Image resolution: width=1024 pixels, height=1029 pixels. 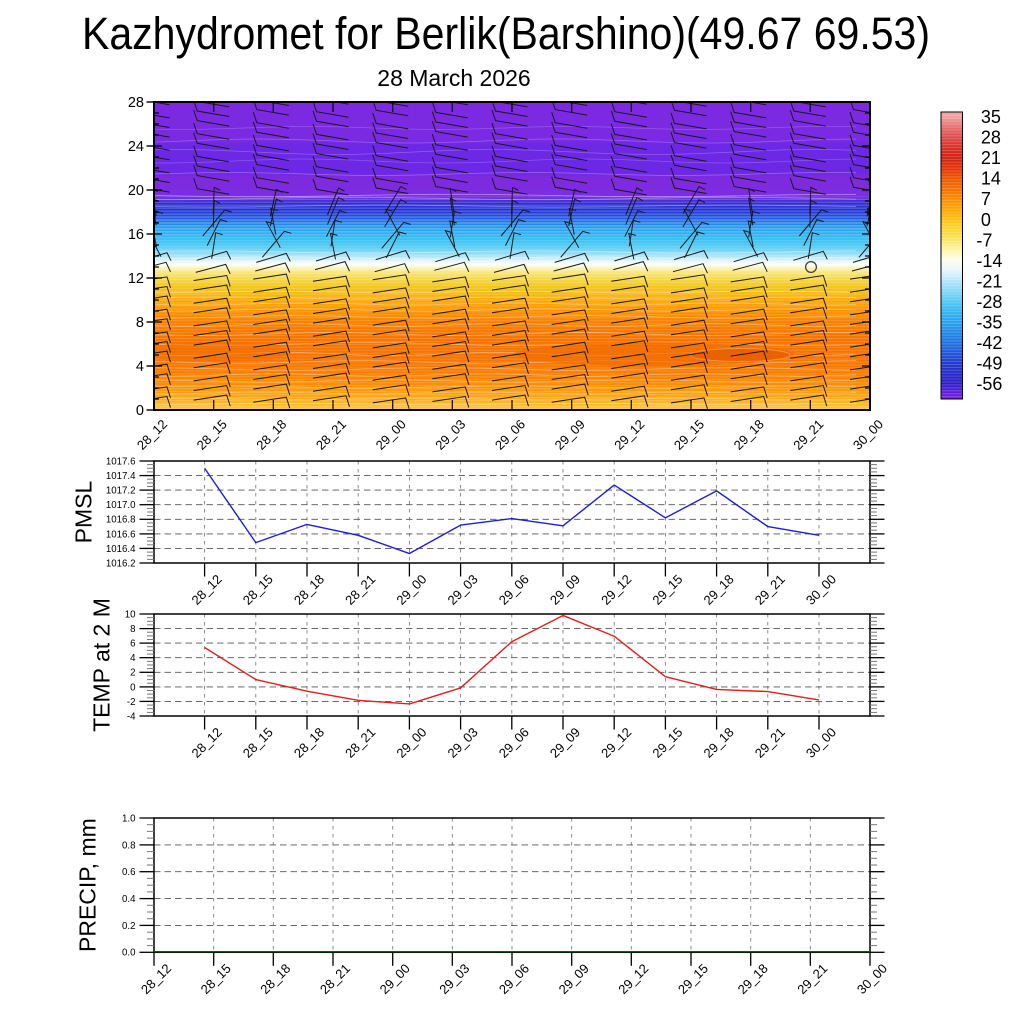 I want to click on svg-text: 16, so click(x=136, y=235).